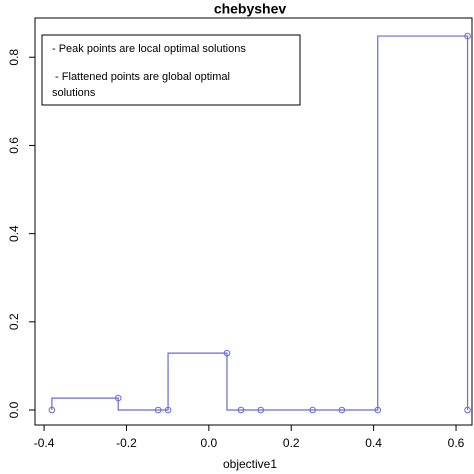 This screenshot has height=474, width=474. Describe the element at coordinates (209, 443) in the screenshot. I see `x-tick-label: 0.0` at that location.